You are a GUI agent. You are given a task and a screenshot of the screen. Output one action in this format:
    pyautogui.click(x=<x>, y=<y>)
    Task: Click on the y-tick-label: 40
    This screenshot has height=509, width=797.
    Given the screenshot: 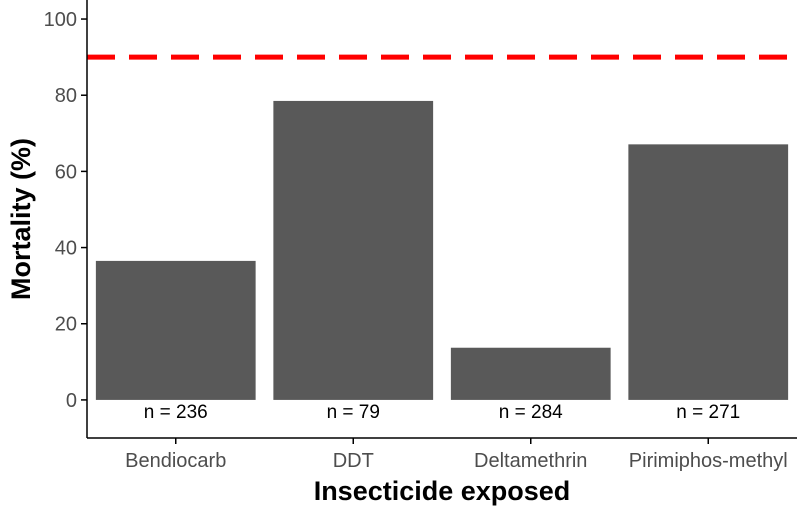 What is the action you would take?
    pyautogui.click(x=66, y=249)
    